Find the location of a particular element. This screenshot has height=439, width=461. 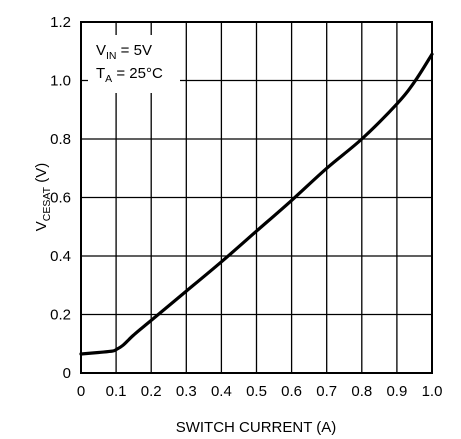

x-axis-title: SWITCH CURRENT (A) is located at coordinates (256, 427).